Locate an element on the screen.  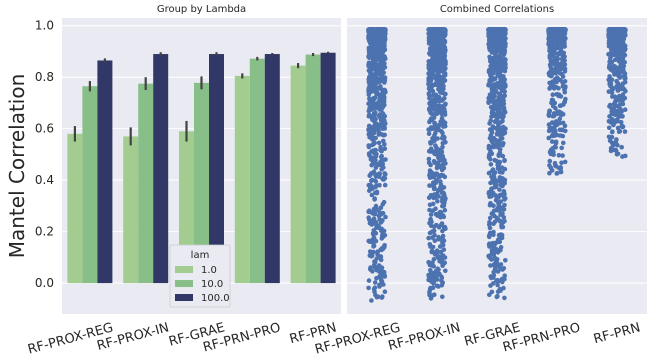
y-tick-label: 0.0 is located at coordinates (44, 283).